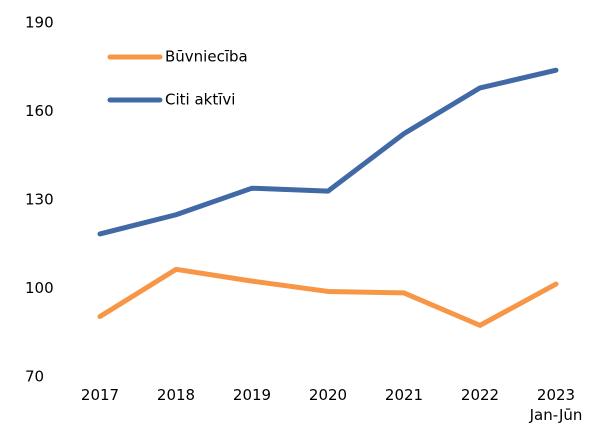 The image size is (592, 428). I want to click on x-tick-label: 2020, so click(328, 395).